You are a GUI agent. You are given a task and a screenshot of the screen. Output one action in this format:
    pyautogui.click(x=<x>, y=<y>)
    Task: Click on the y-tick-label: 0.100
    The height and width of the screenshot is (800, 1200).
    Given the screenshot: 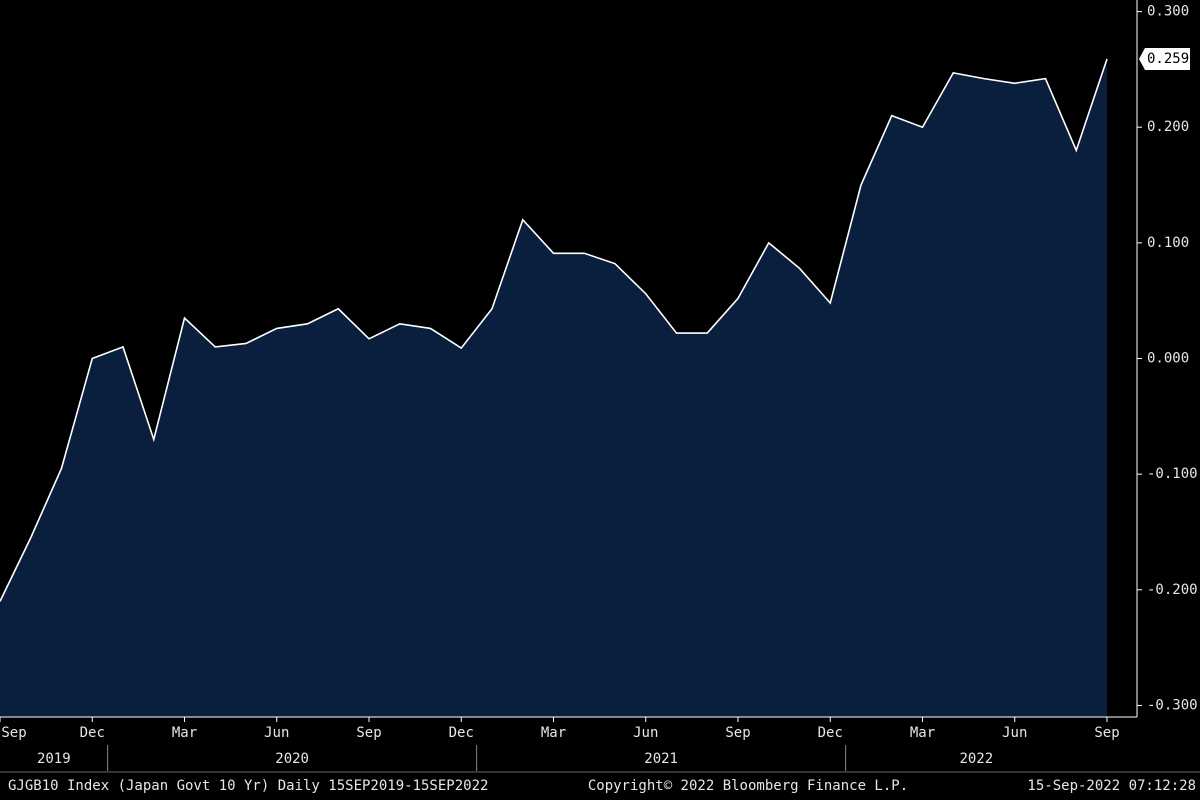 What is the action you would take?
    pyautogui.click(x=1168, y=243)
    